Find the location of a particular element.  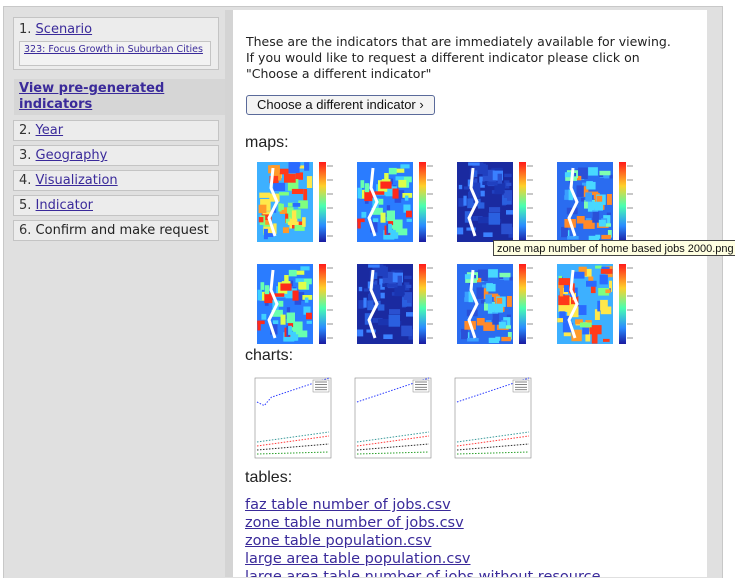

scenario-selection-box: 323: Focus Growth in Suburban Cities is located at coordinates (115, 53).